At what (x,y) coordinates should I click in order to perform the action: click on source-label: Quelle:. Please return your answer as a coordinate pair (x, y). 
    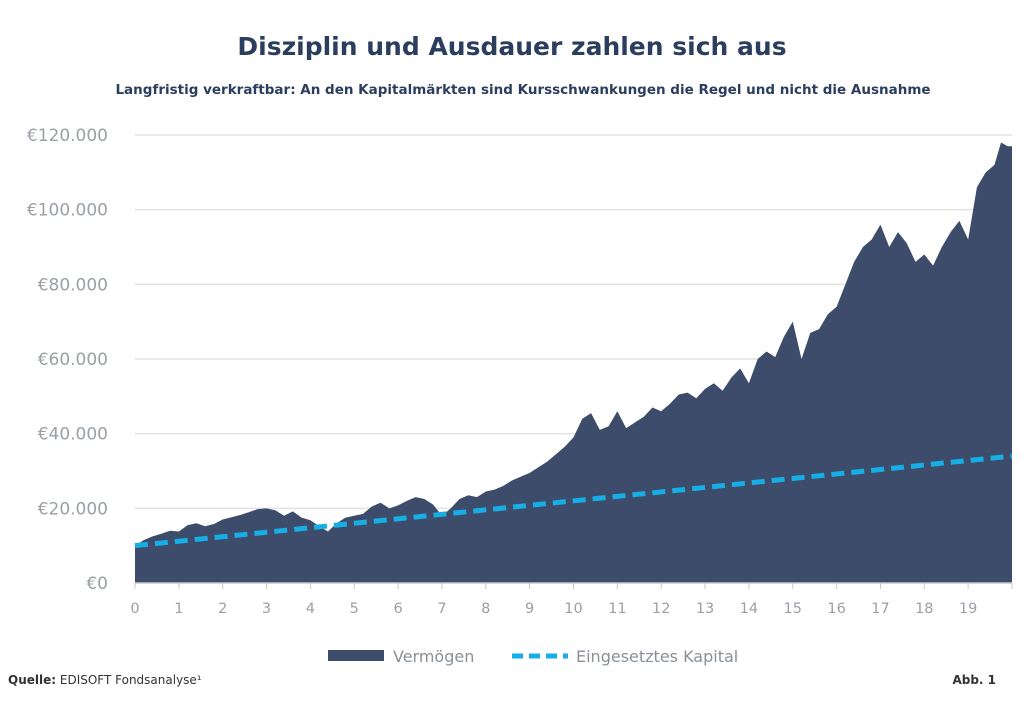
    Looking at the image, I should click on (32, 680).